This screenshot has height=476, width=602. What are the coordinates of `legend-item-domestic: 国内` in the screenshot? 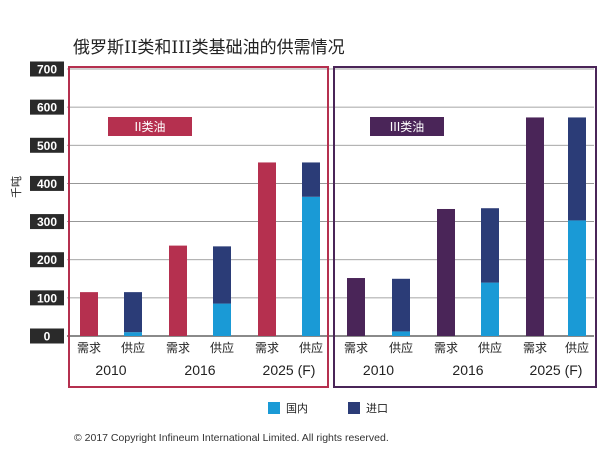 It's located at (288, 408).